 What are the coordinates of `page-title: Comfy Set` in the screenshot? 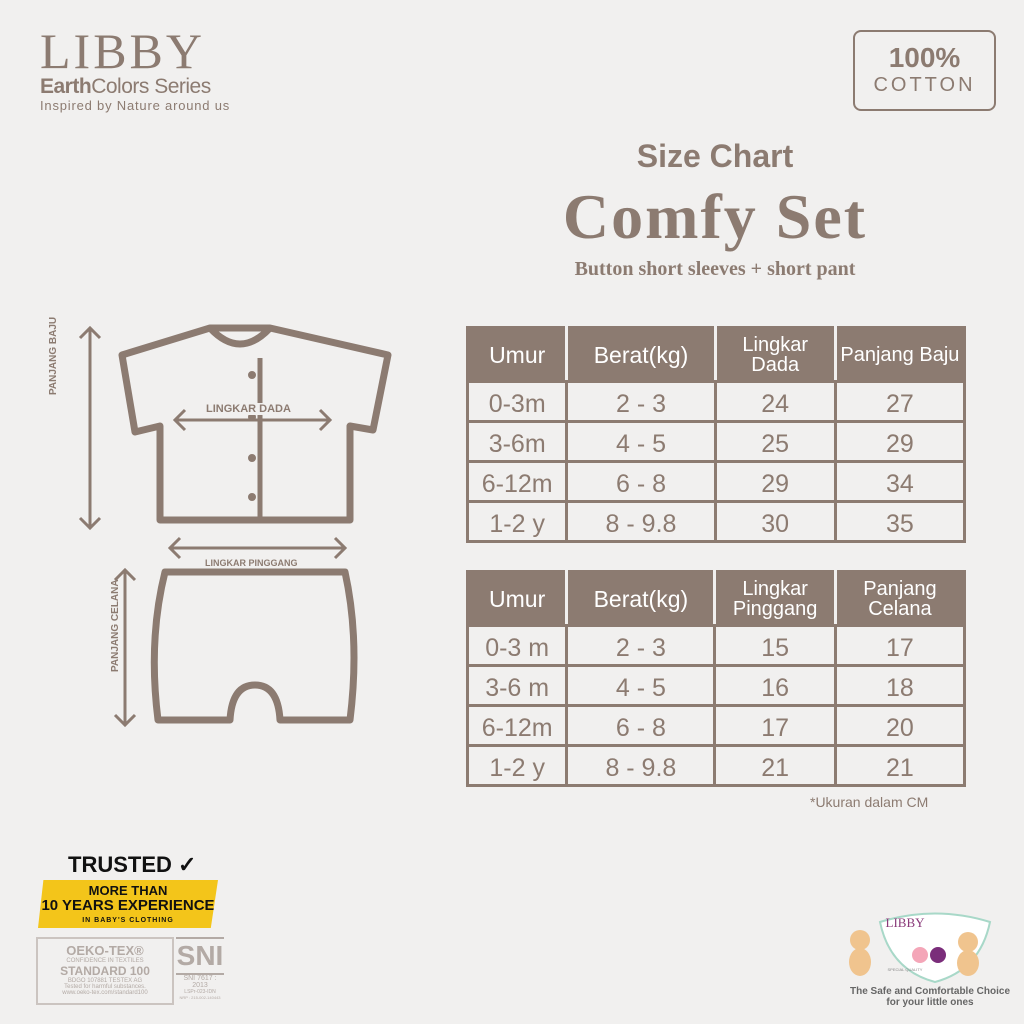 It's located at (715, 216).